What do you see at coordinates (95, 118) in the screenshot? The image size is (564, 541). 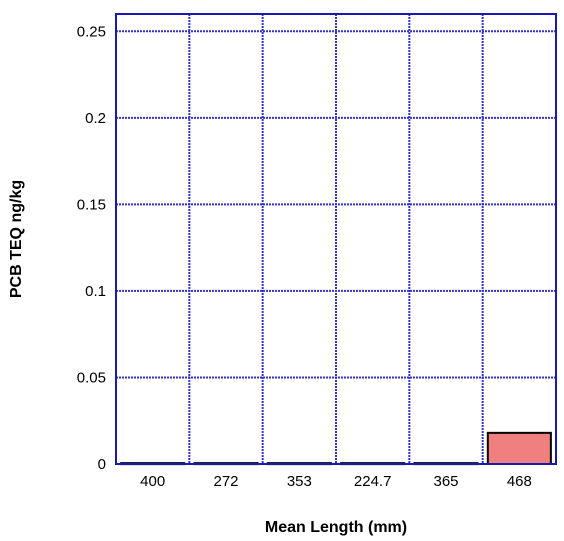 I see `y-tick-label: 0.2` at bounding box center [95, 118].